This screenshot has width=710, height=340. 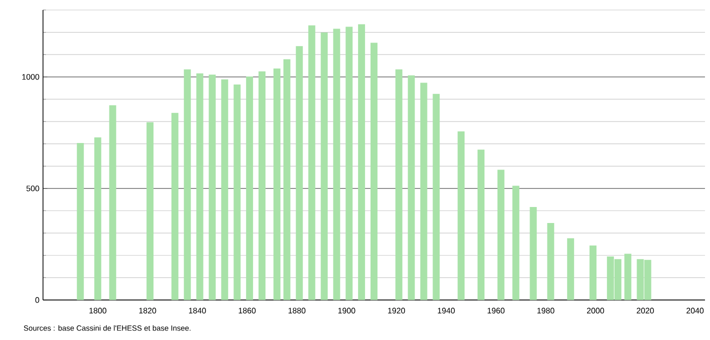 I want to click on y-tick-label: 1000, so click(x=31, y=77).